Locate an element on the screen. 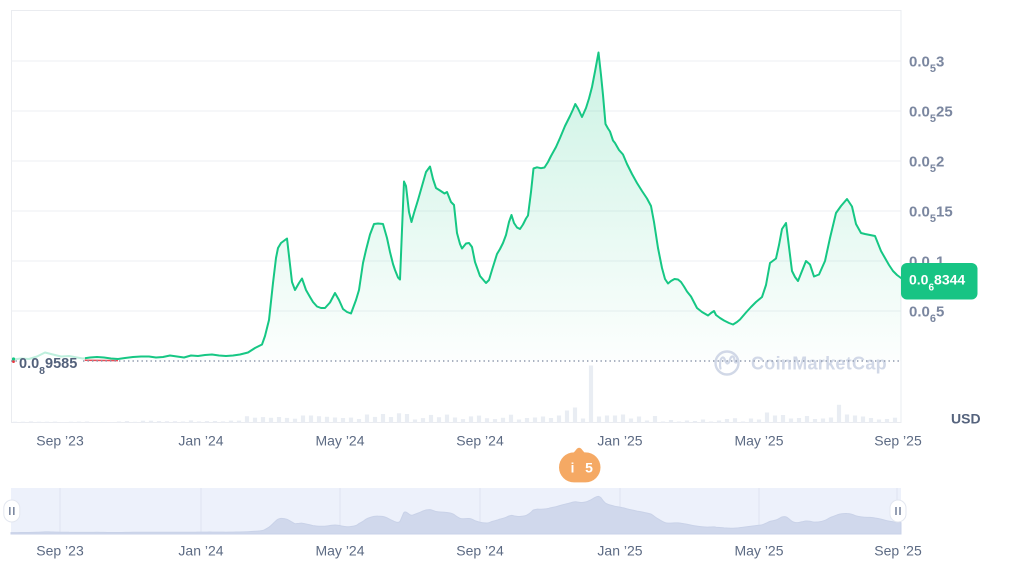  svg-text: 0.053 is located at coordinates (926, 64).